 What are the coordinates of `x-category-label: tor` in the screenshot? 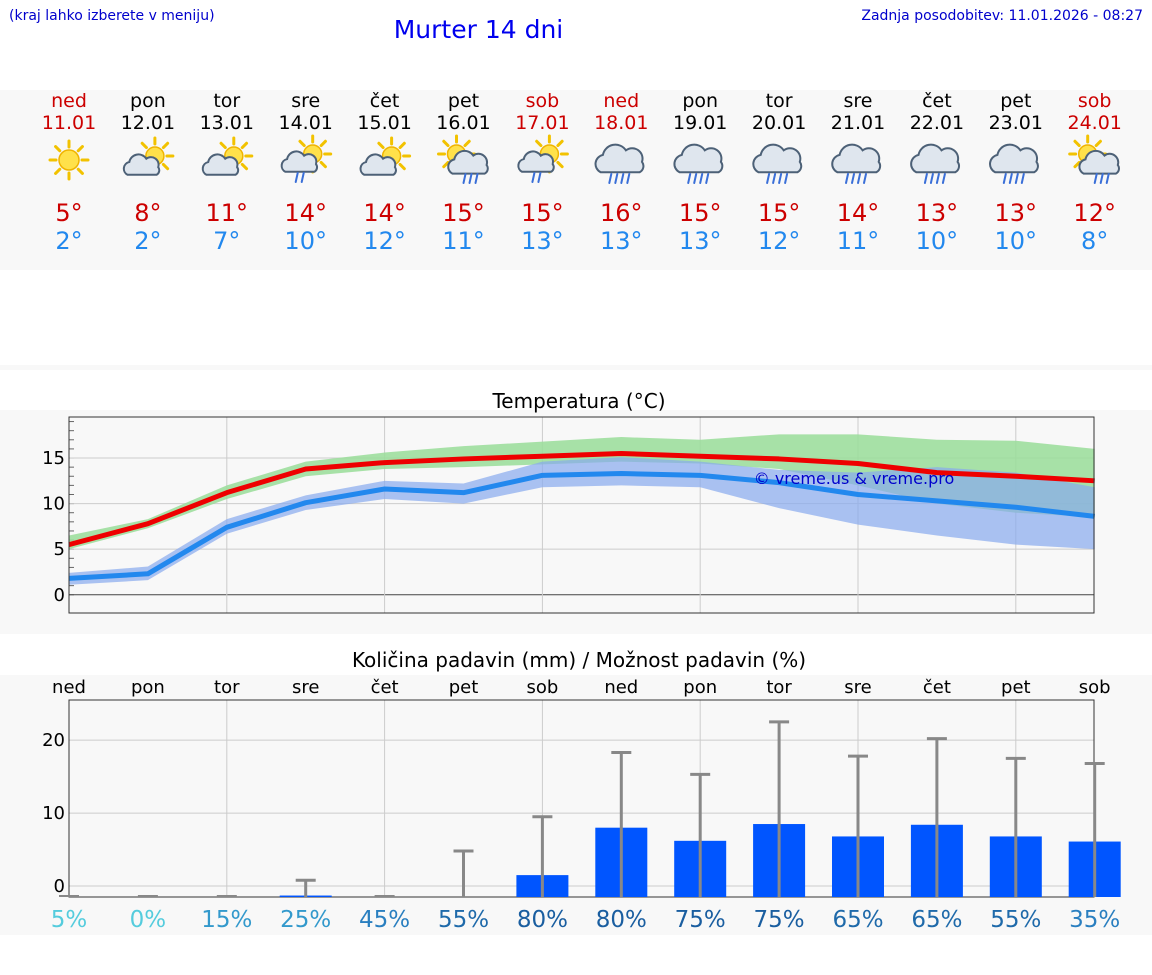 It's located at (227, 687).